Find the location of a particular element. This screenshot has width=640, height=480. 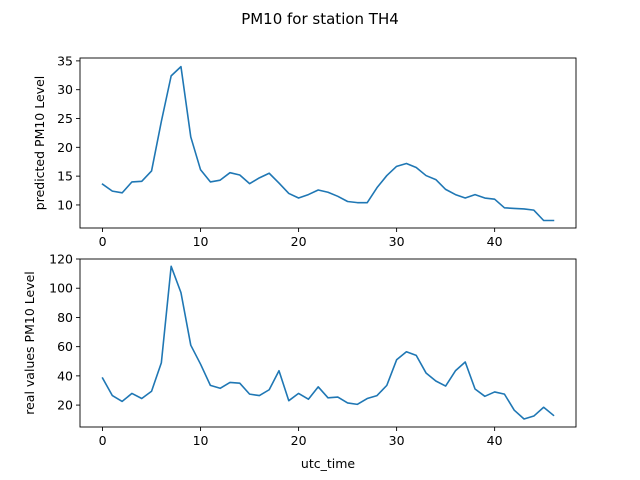

x-axis-label: utc_time is located at coordinates (328, 463).